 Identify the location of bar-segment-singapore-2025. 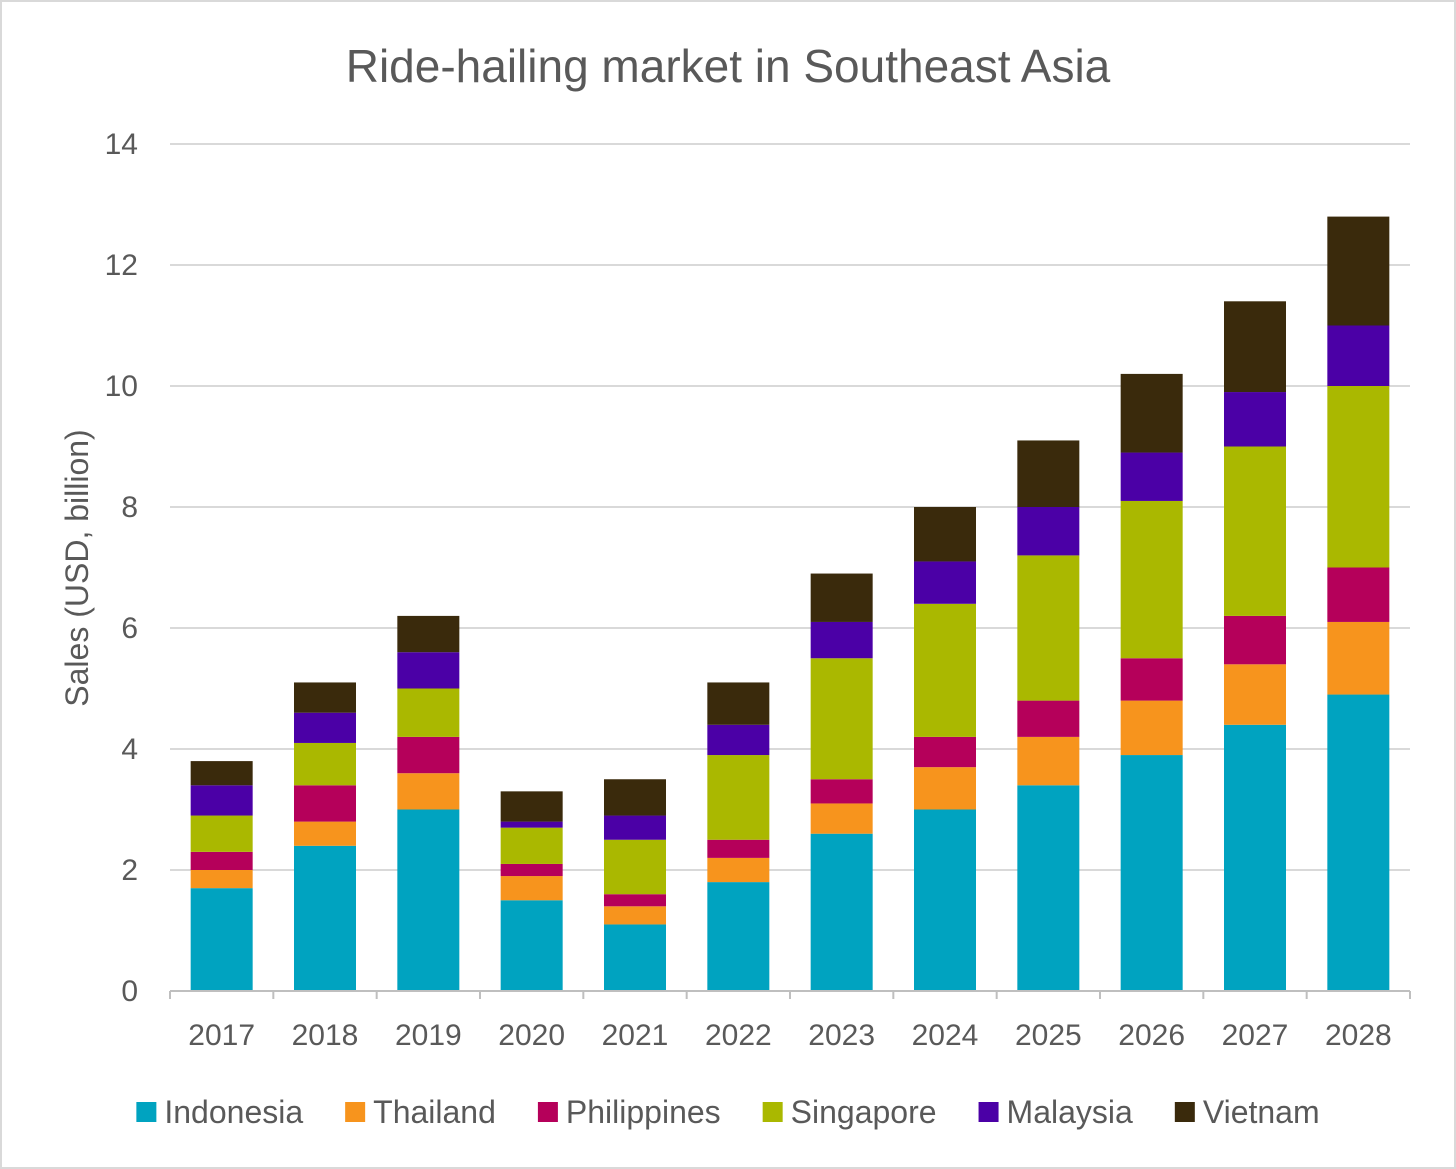
(1048, 628).